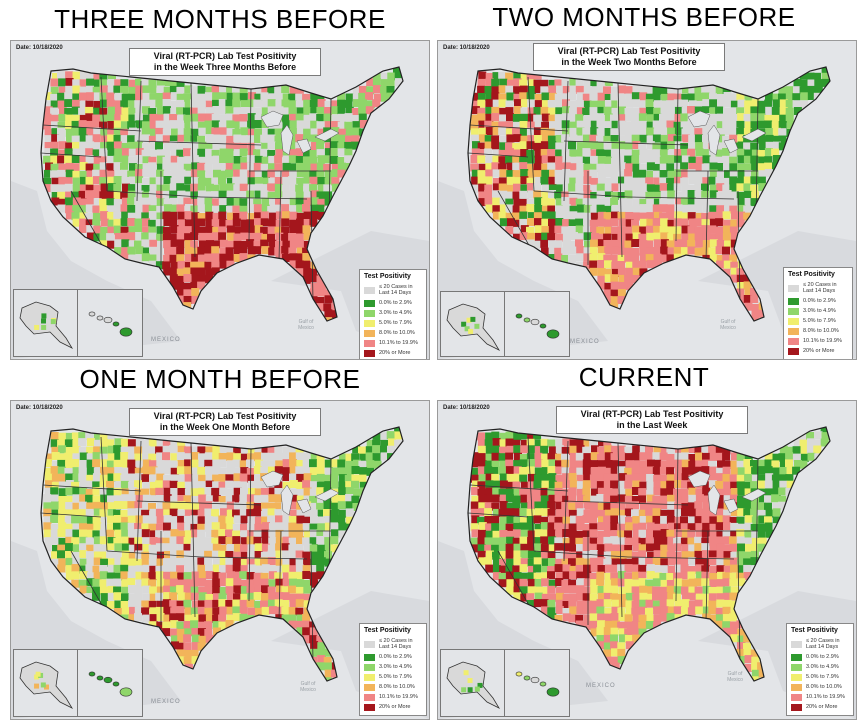  What do you see at coordinates (629, 62) in the screenshot?
I see `map-title-line2: in the Week Two Months Before` at bounding box center [629, 62].